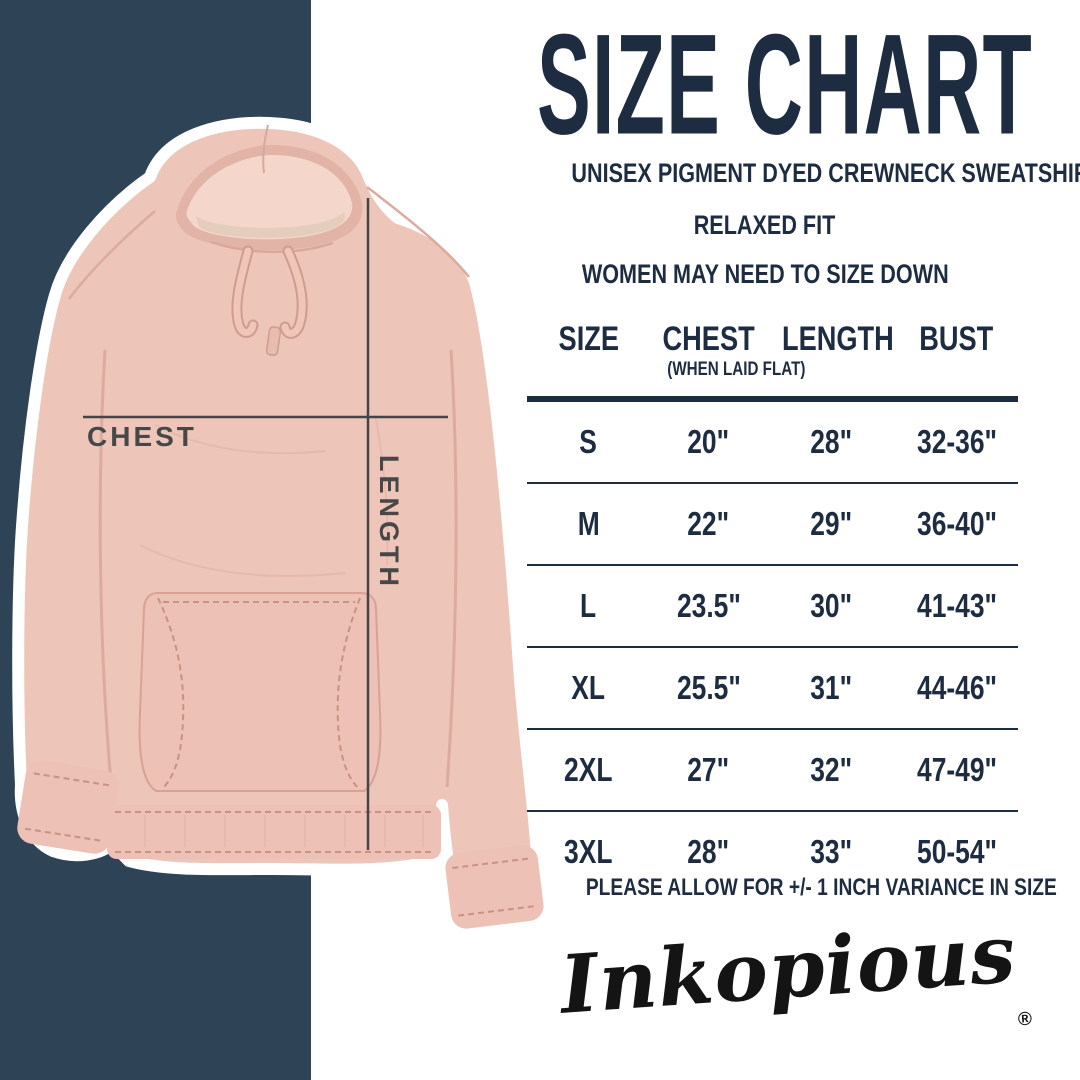 This screenshot has width=1080, height=1080. Describe the element at coordinates (142, 436) in the screenshot. I see `chest-measure-label: CHEST` at that location.